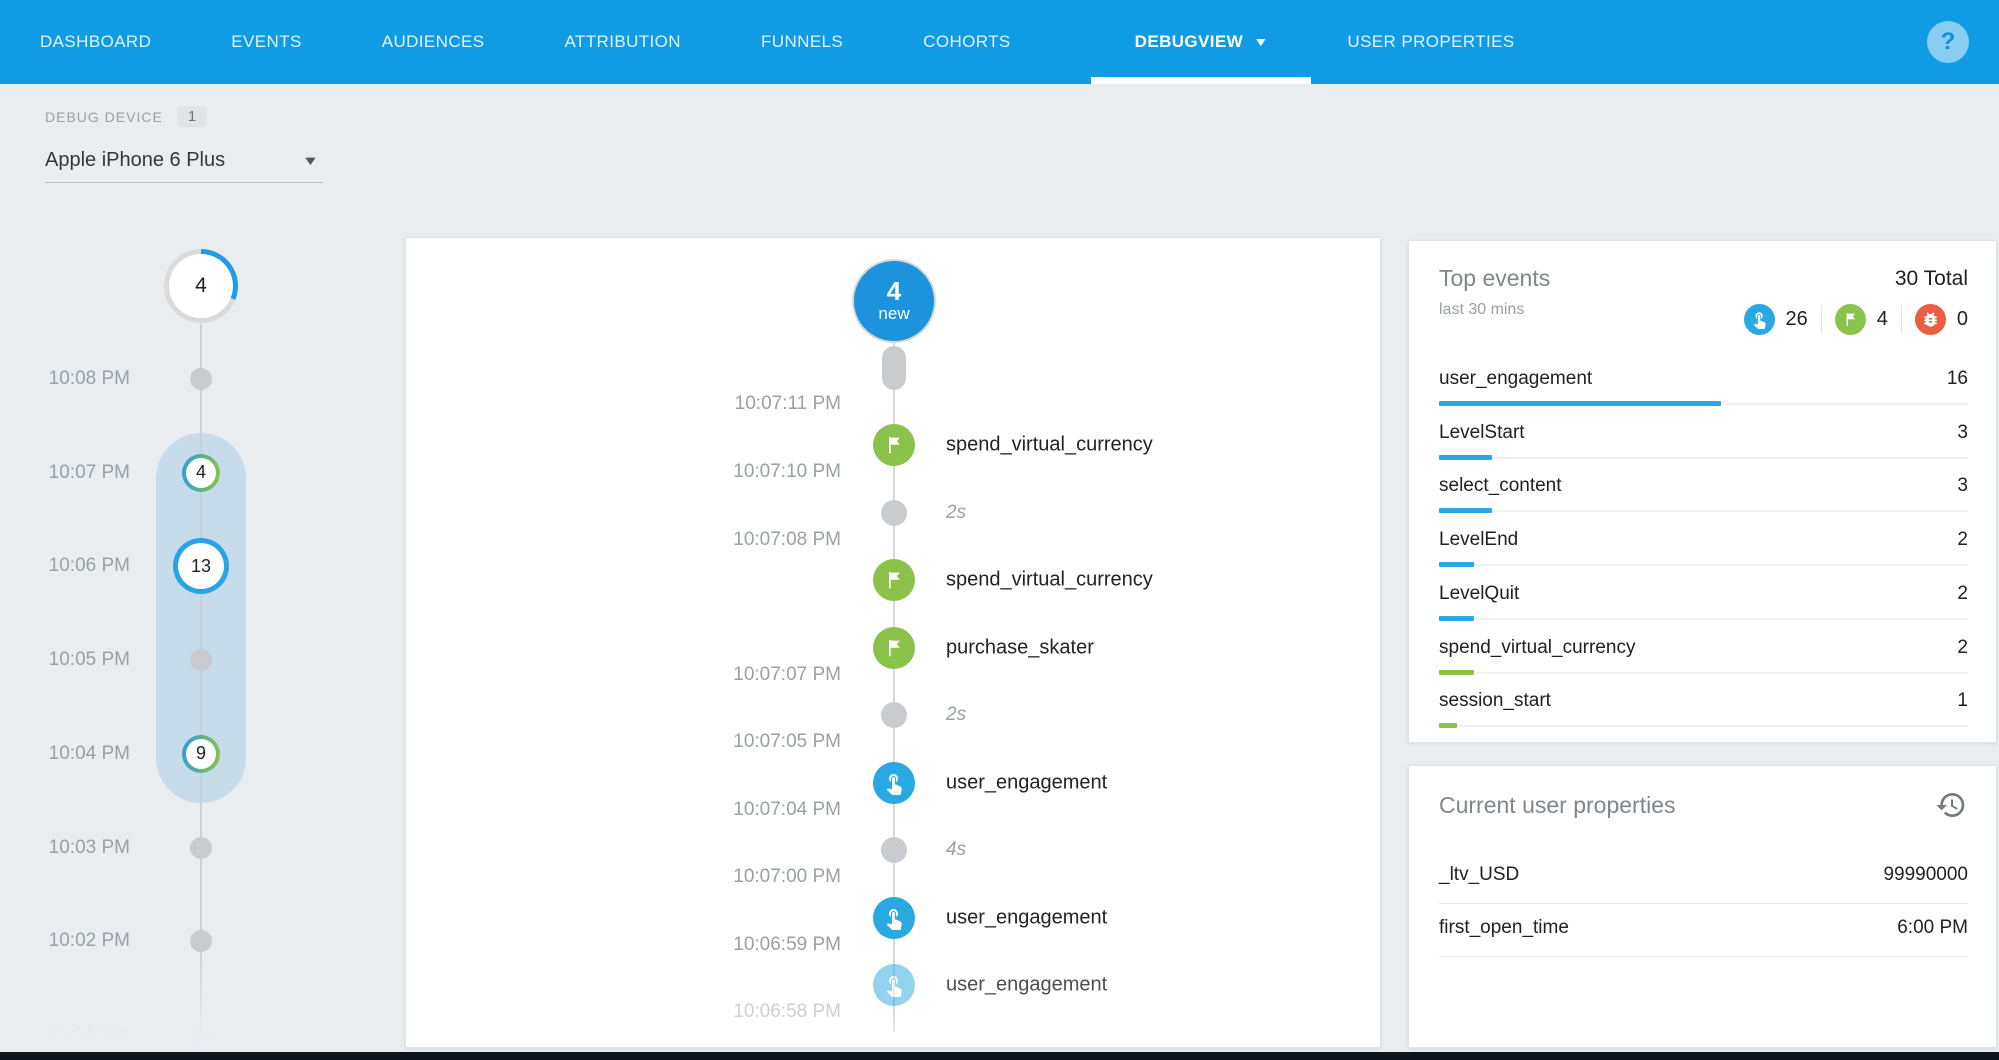 This screenshot has width=1999, height=1060. I want to click on event-timestamp: 10:06:59 PM, so click(787, 944).